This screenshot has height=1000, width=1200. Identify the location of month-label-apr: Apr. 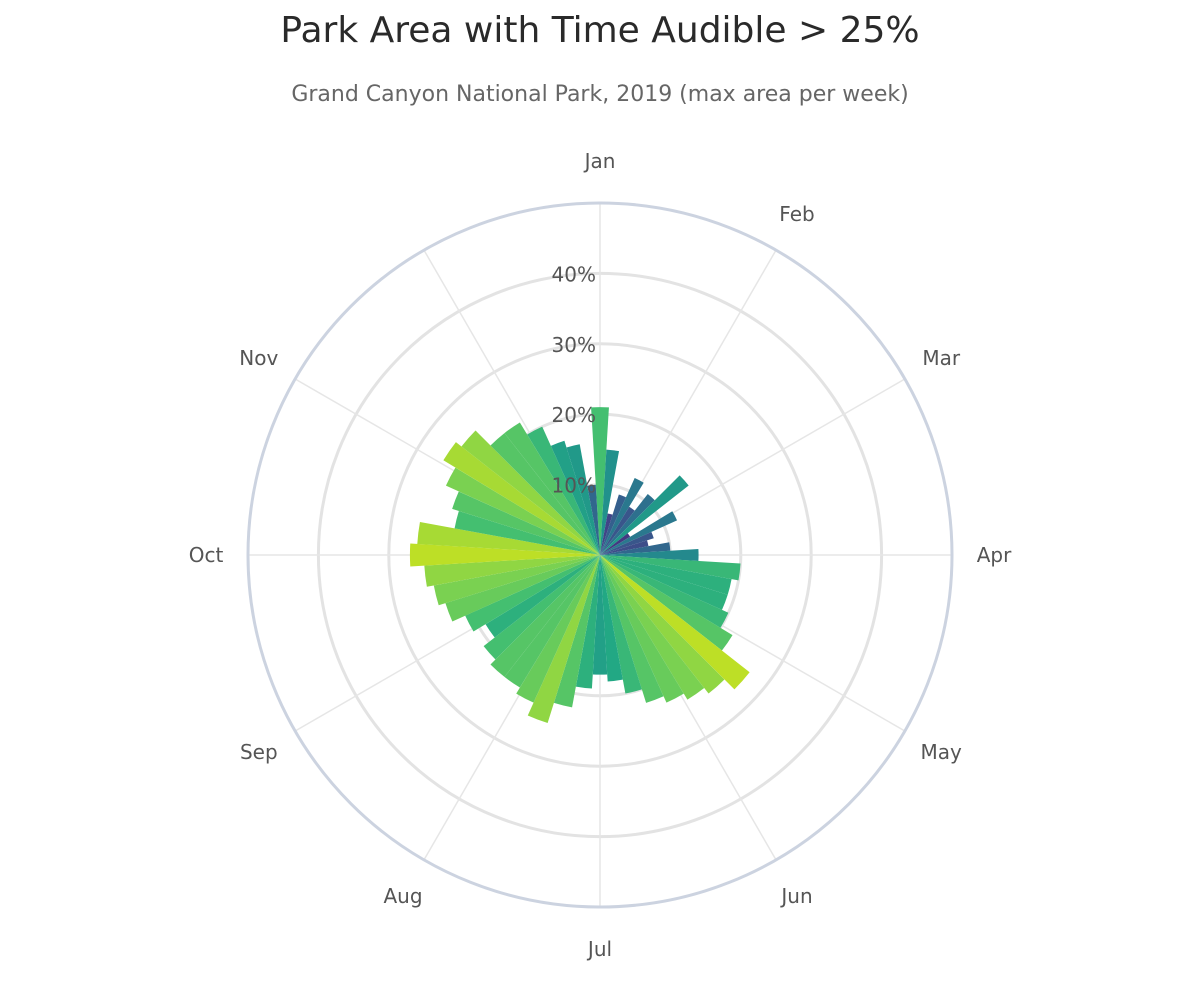
(994, 555).